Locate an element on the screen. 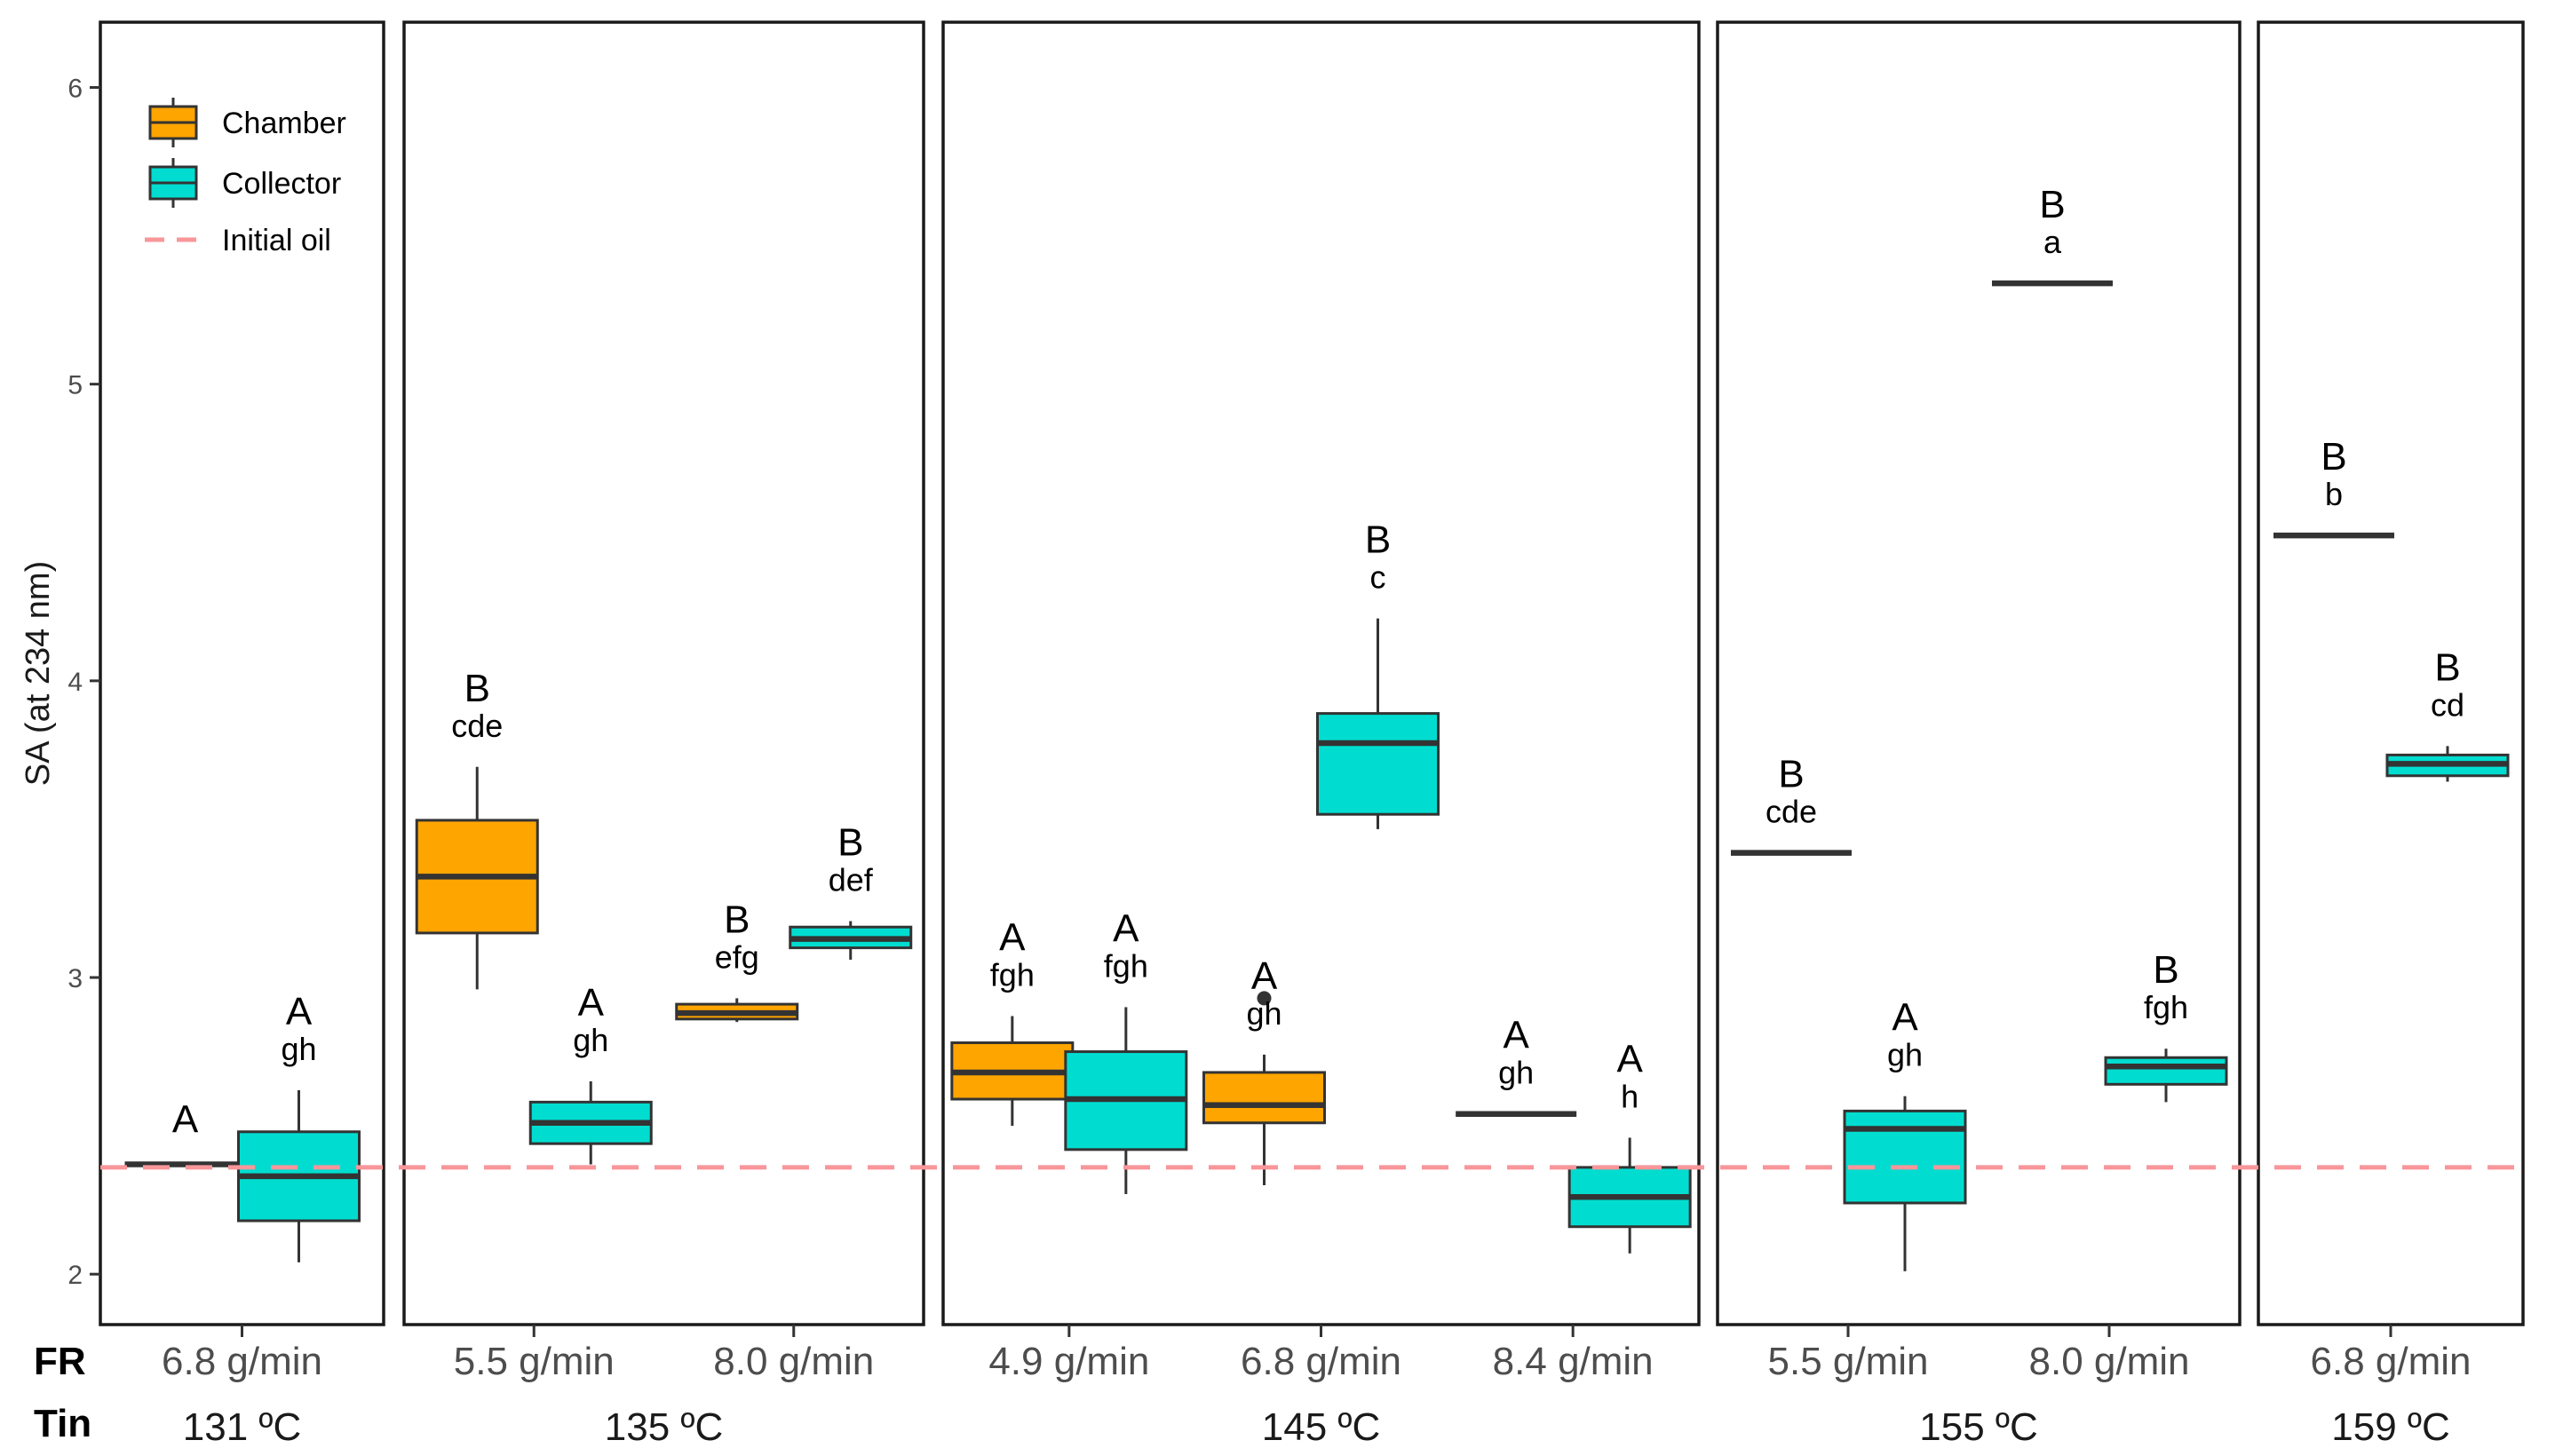  collector-box-155-c-5-5-g-min is located at coordinates (1905, 1183).